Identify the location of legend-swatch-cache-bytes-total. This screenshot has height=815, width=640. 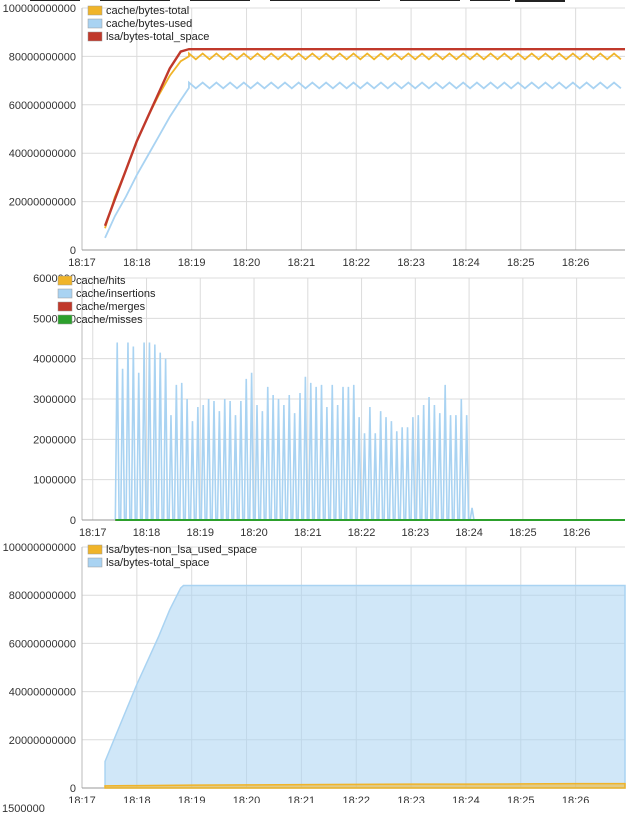
(95, 10).